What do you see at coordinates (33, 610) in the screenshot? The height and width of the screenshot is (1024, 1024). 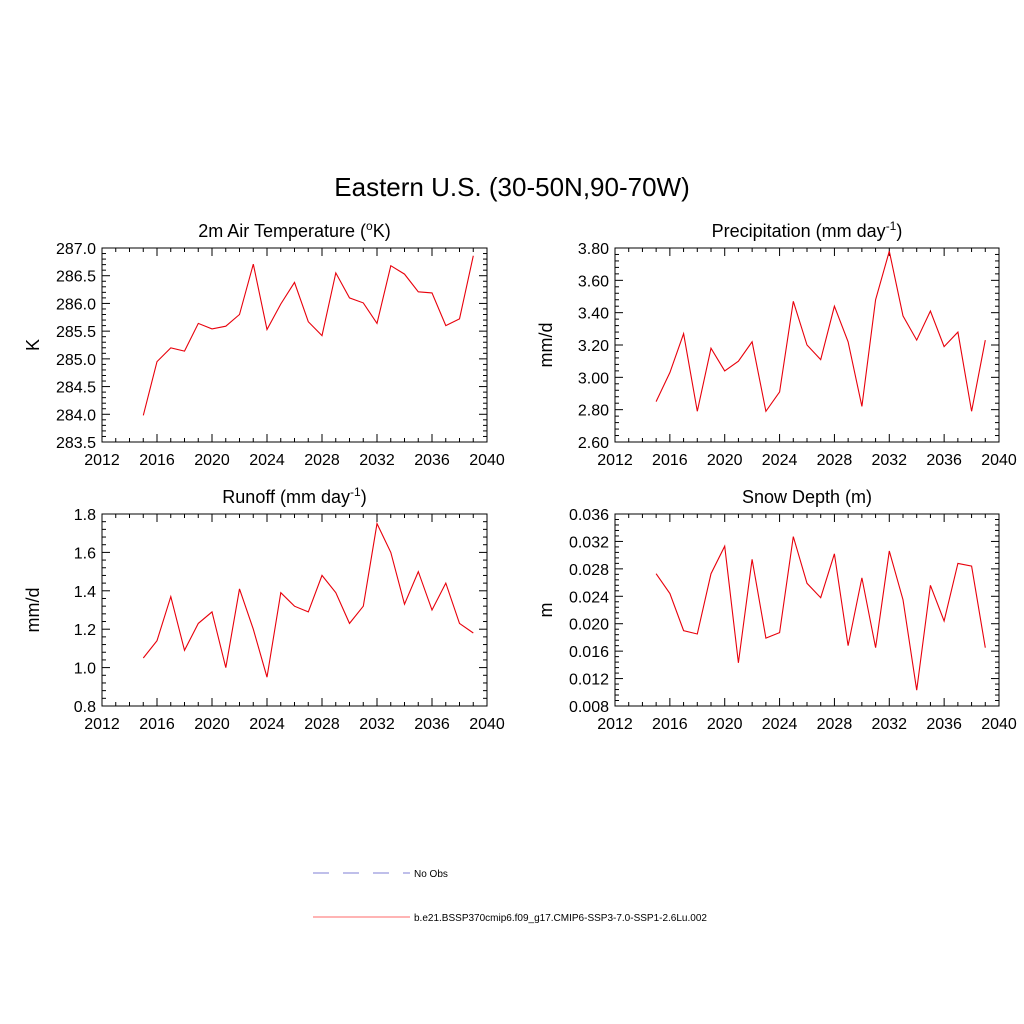 I see `y-axis-label-runoff: mm/d` at bounding box center [33, 610].